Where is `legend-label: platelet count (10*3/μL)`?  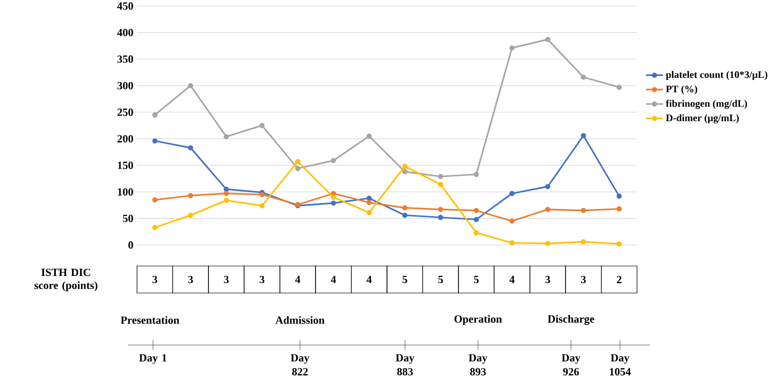
legend-label: platelet count (10*3/μL) is located at coordinates (717, 75).